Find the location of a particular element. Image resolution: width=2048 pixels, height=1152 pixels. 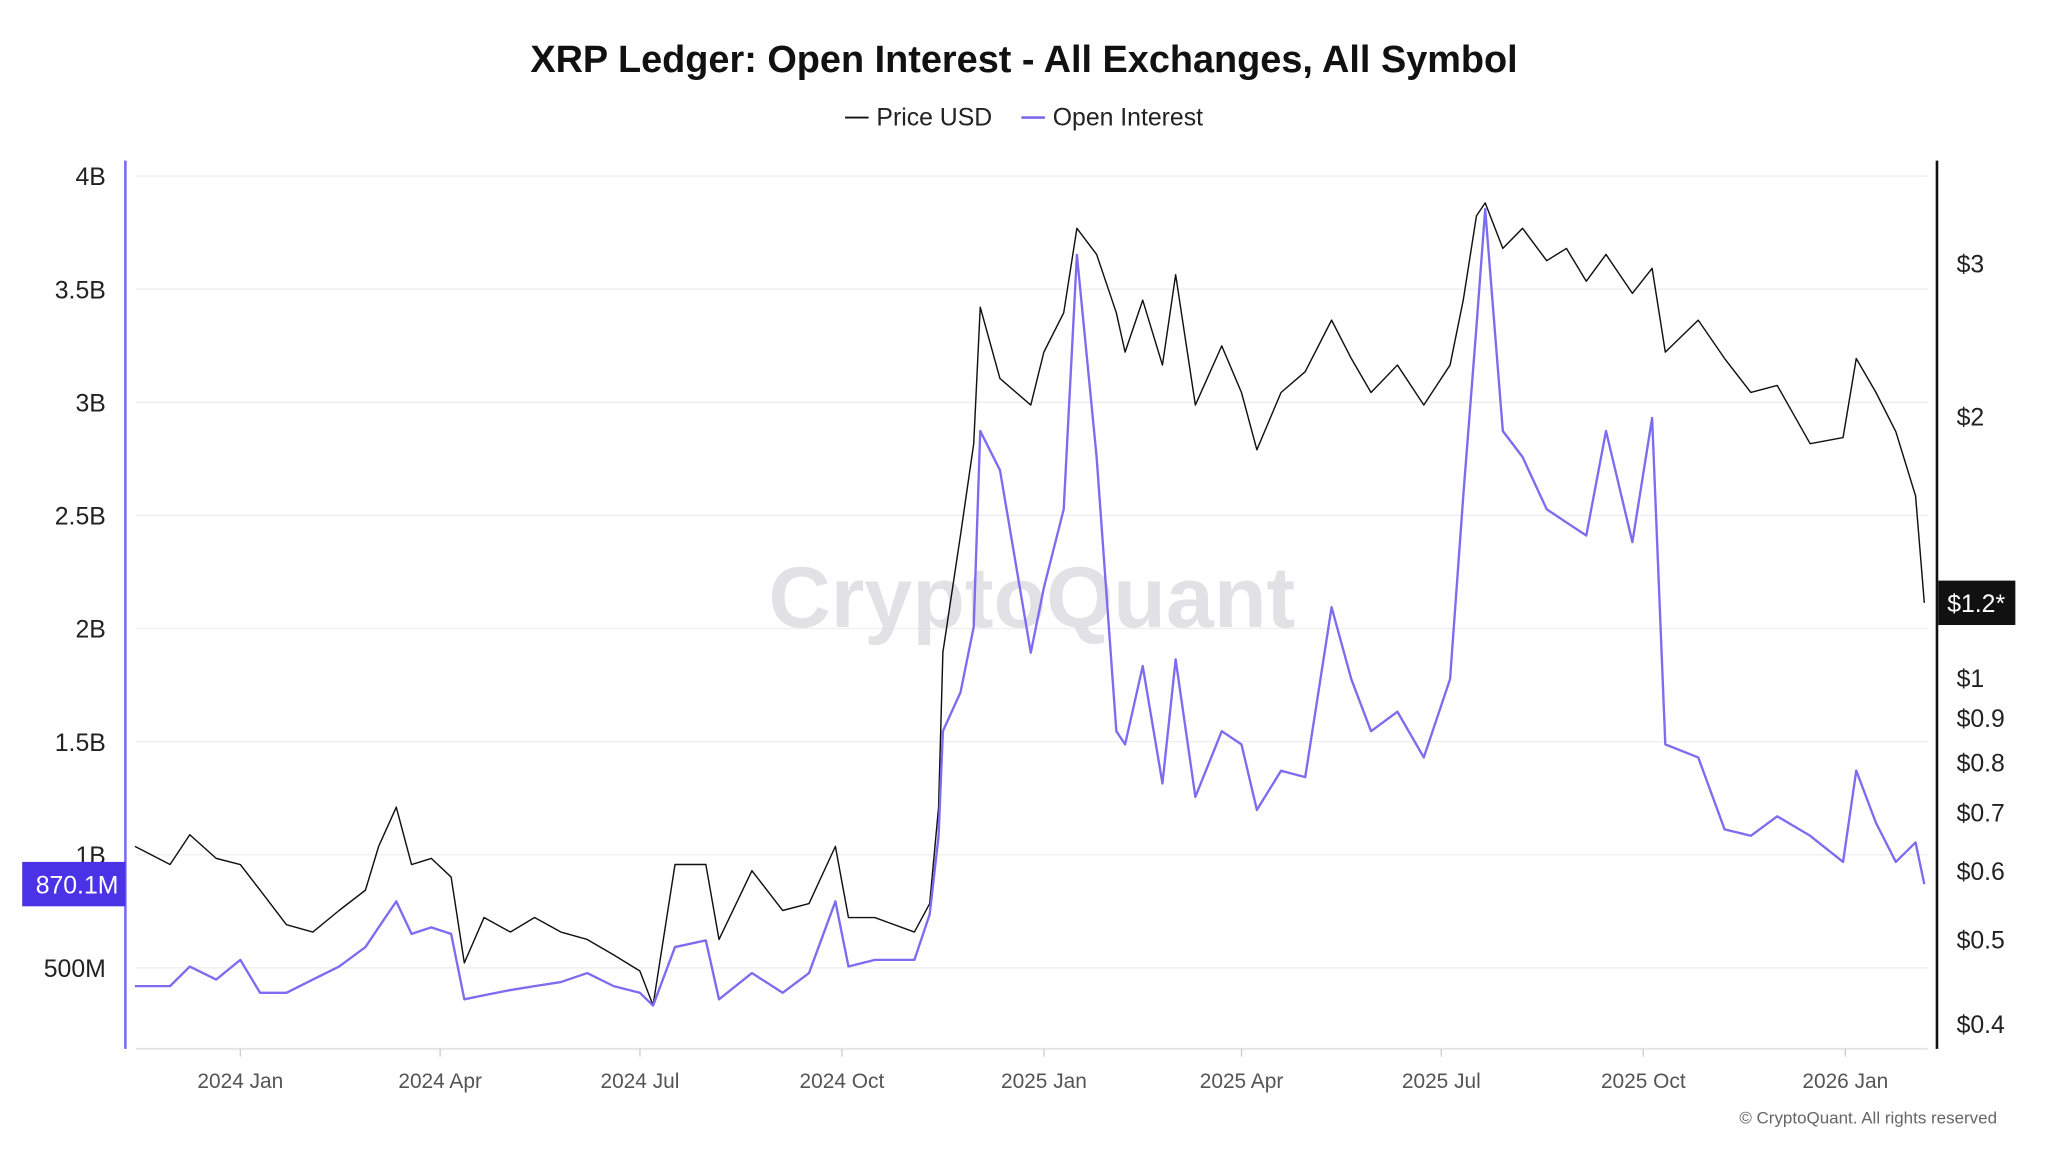

legend-label-price: Price USD is located at coordinates (934, 117).